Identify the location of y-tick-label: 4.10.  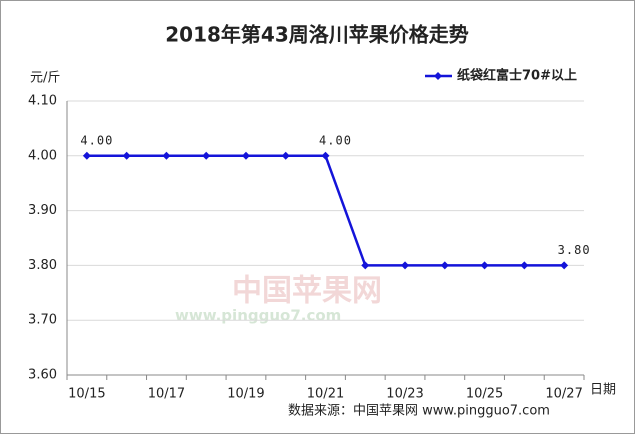
(42, 101).